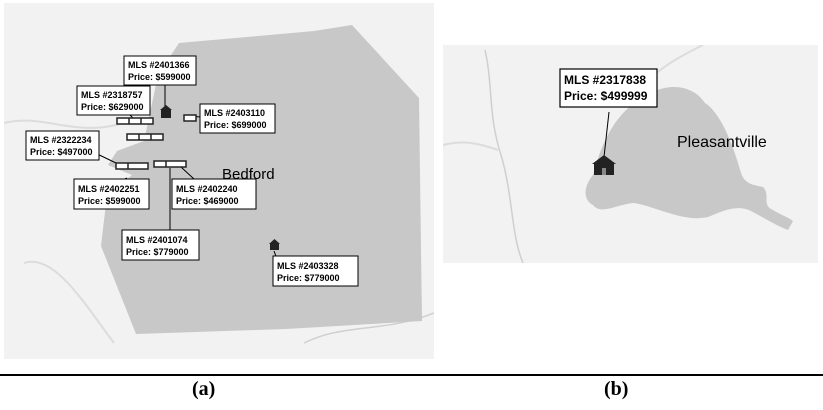 The image size is (823, 410). What do you see at coordinates (689, 158) in the screenshot?
I see `pleasantville-town-region` at bounding box center [689, 158].